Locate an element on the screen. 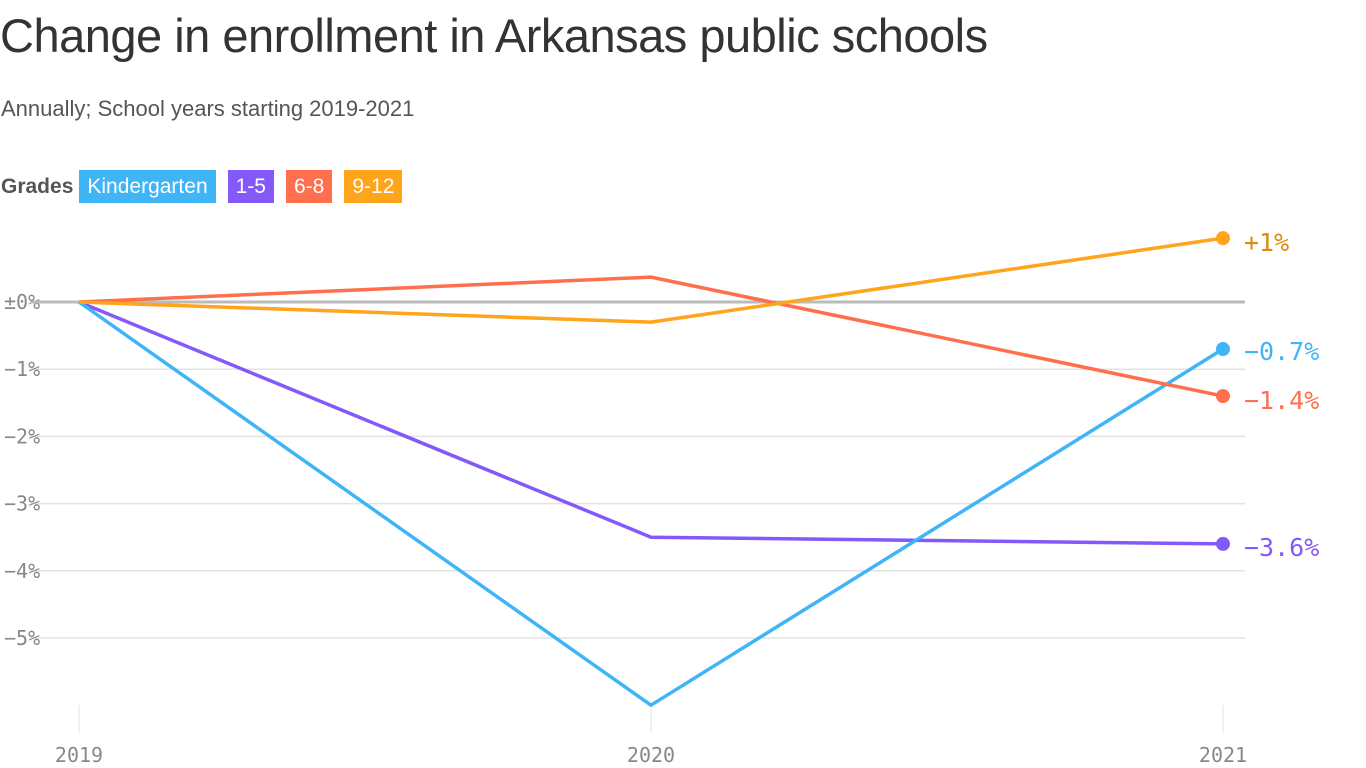  legend-item-grades-1-5: 1-5 is located at coordinates (250, 186).